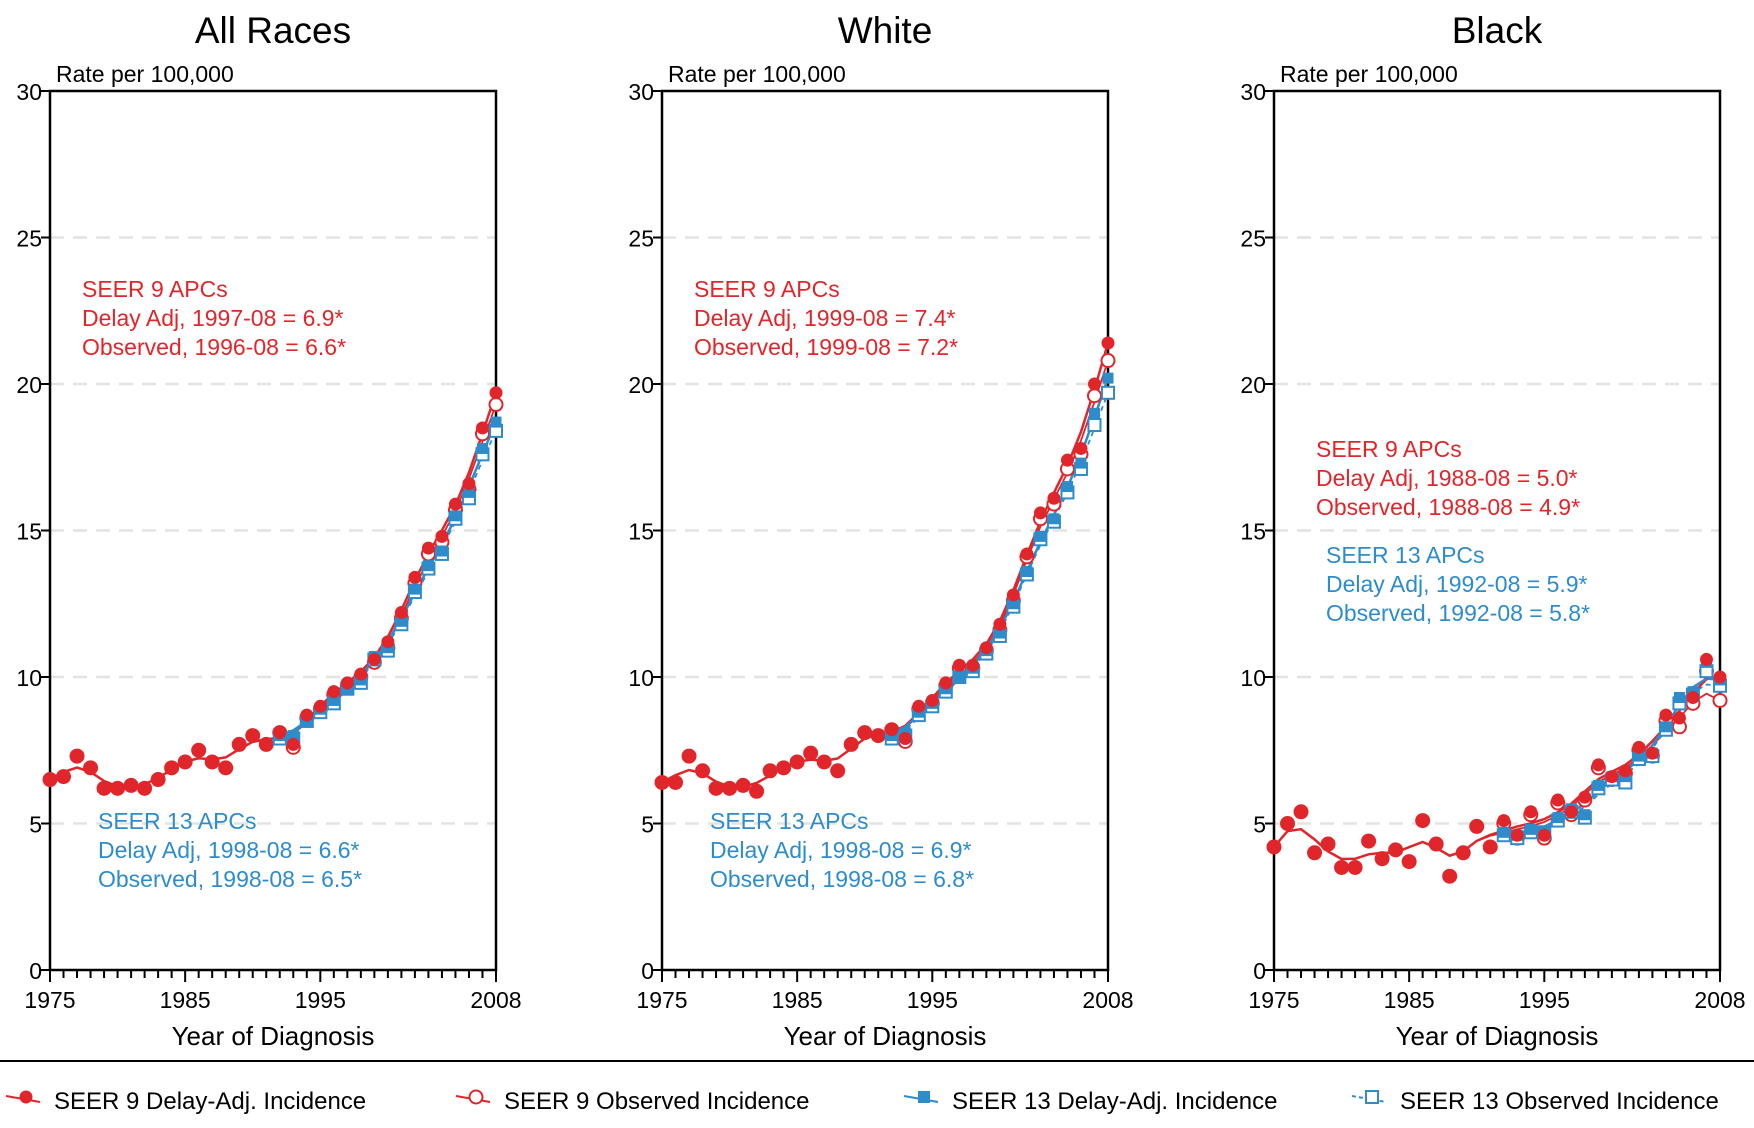  I want to click on legend-marker, so click(26, 1097).